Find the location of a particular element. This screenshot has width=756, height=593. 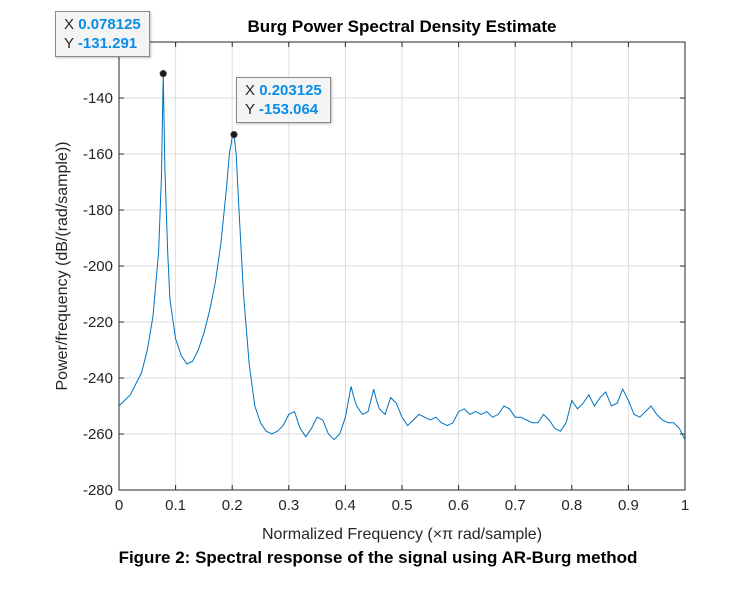

x-tick-label: 0.9 is located at coordinates (628, 505).